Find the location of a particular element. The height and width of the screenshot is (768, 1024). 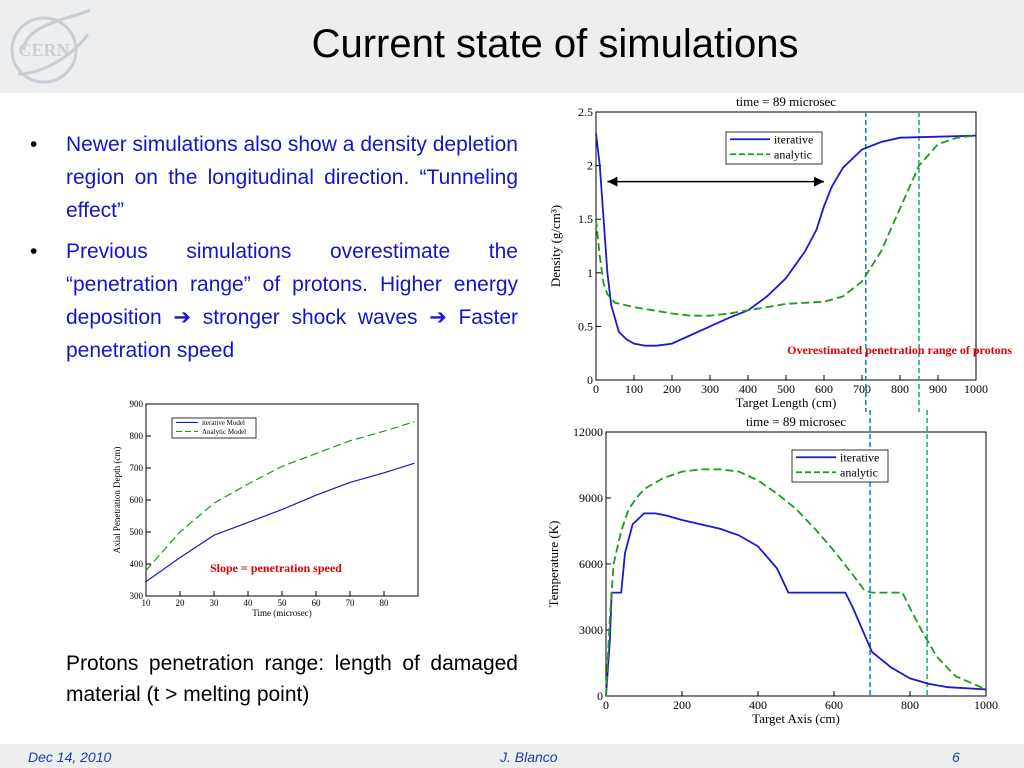

y-tick-label: 500 is located at coordinates (137, 532).